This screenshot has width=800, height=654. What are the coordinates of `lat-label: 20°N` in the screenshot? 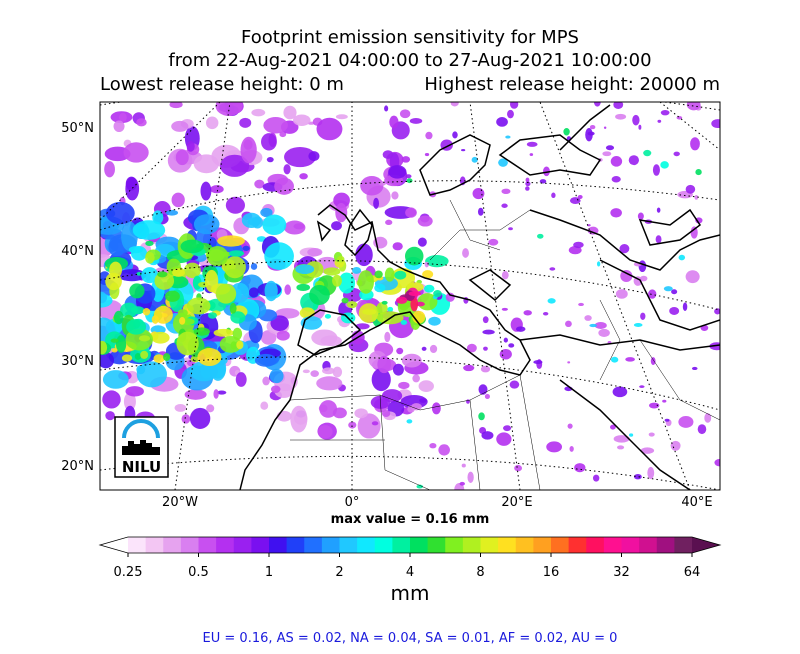 It's located at (77, 466).